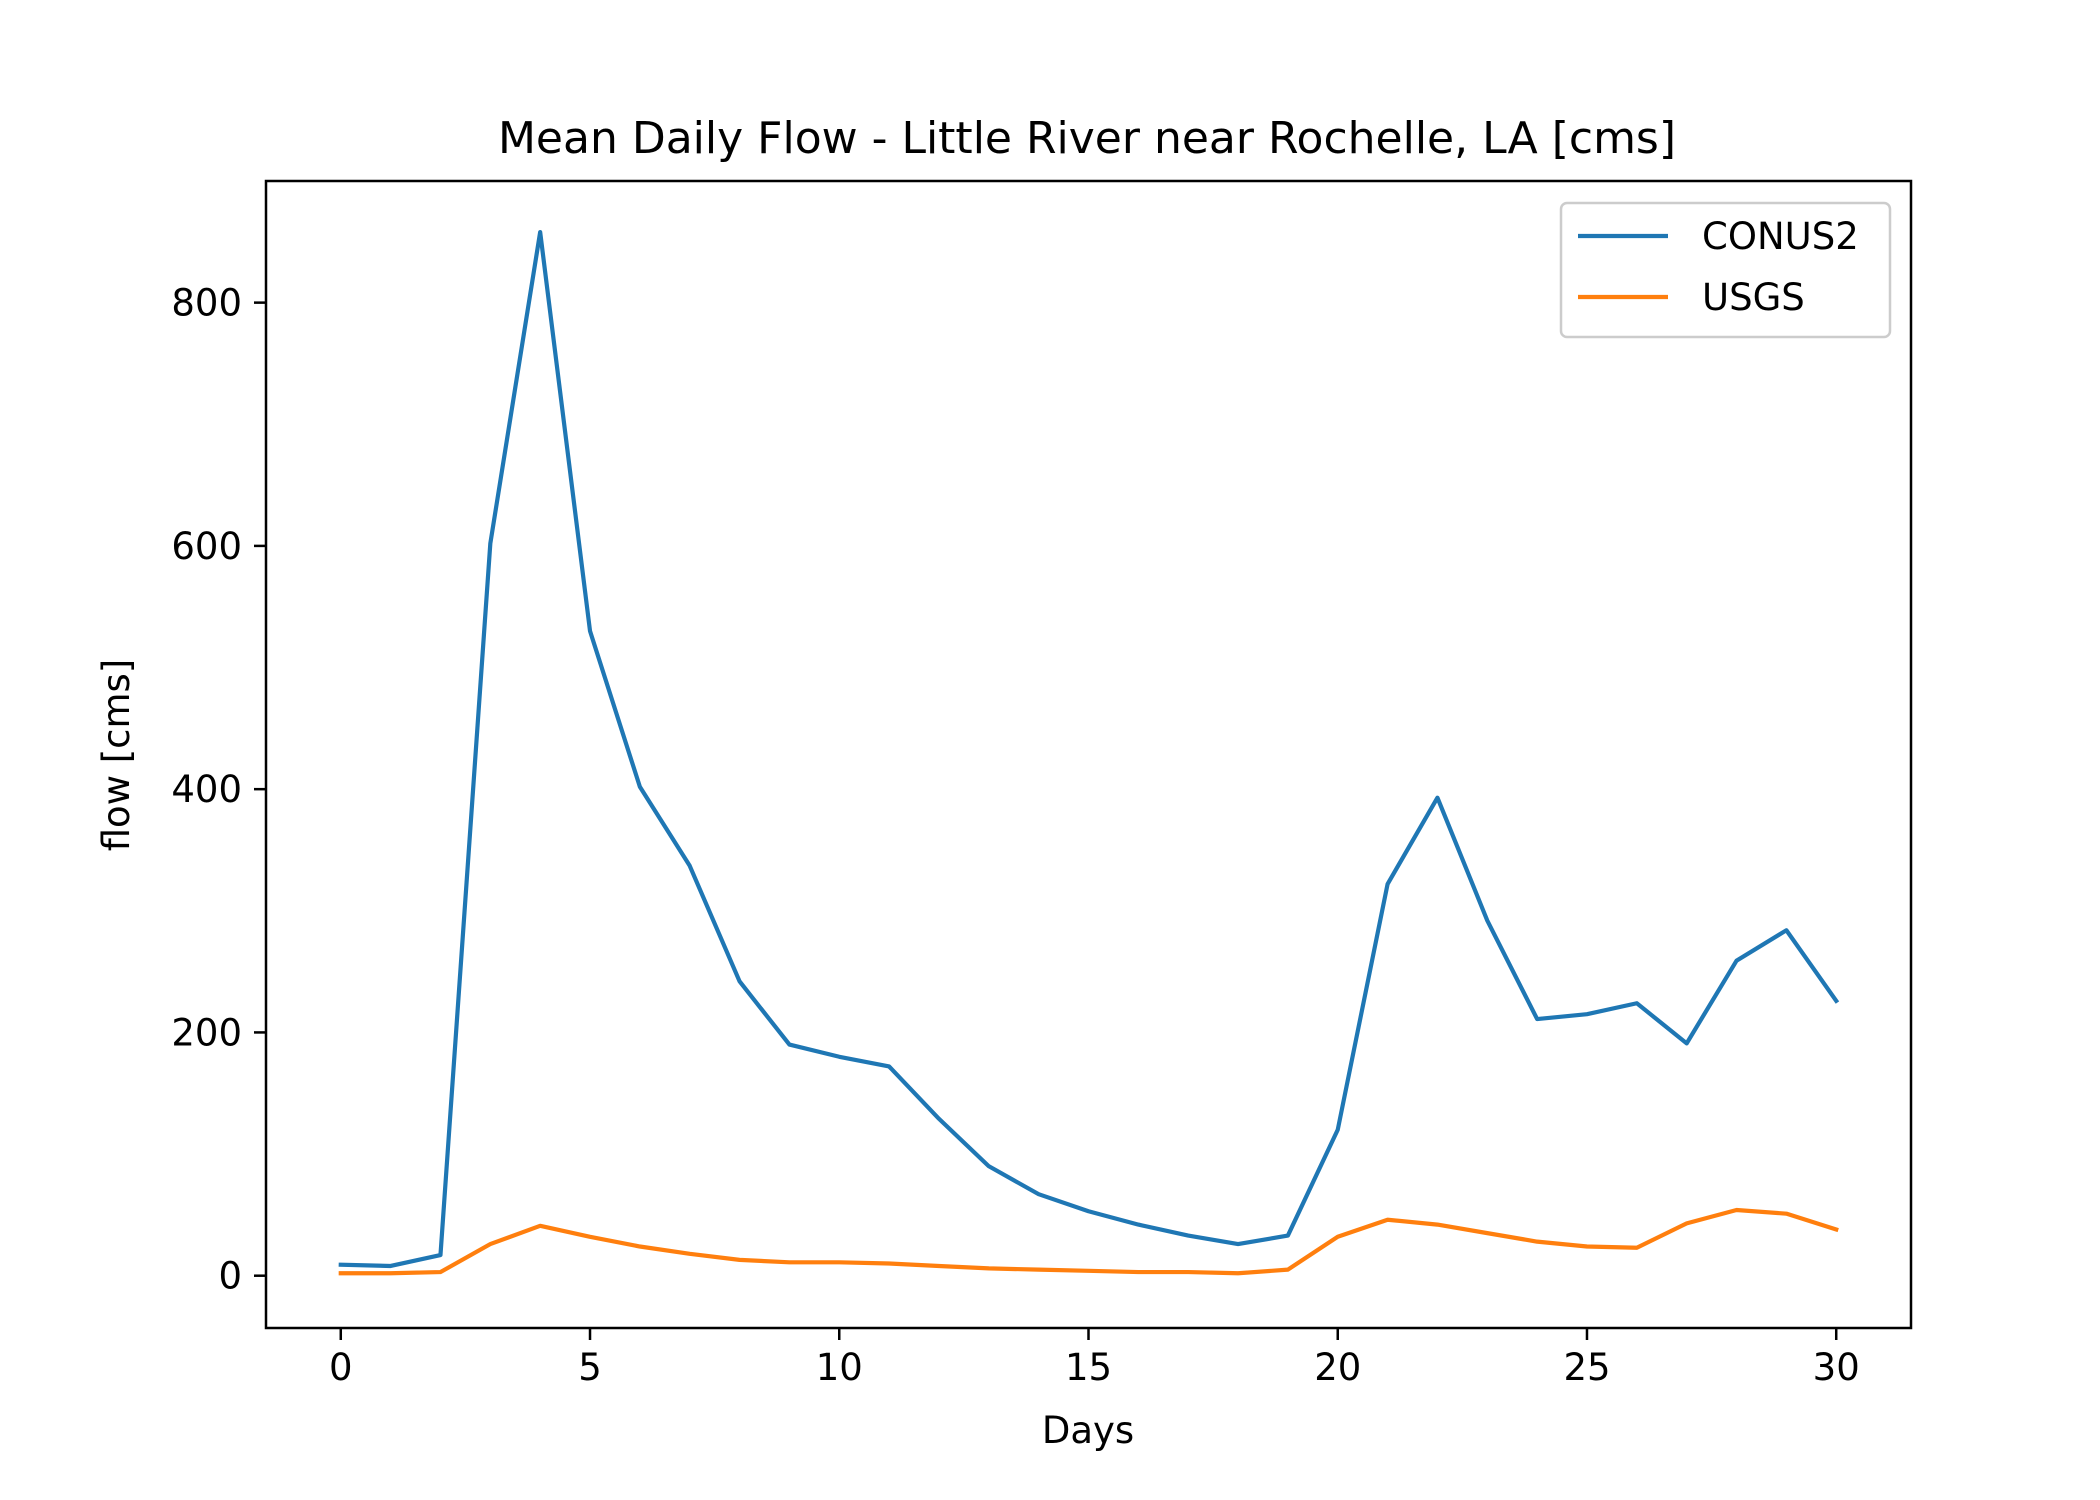  I want to click on legend-label-conus2: CONUS2, so click(1780, 236).